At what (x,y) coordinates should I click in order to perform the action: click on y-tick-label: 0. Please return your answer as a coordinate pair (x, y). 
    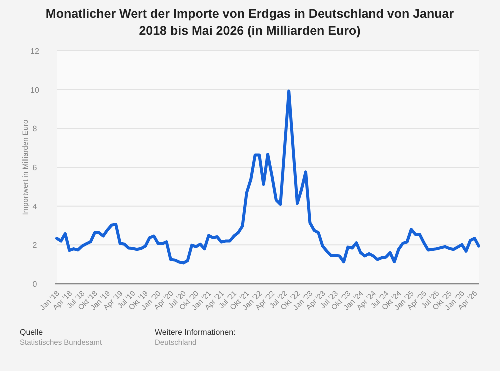
    Looking at the image, I should click on (35, 284).